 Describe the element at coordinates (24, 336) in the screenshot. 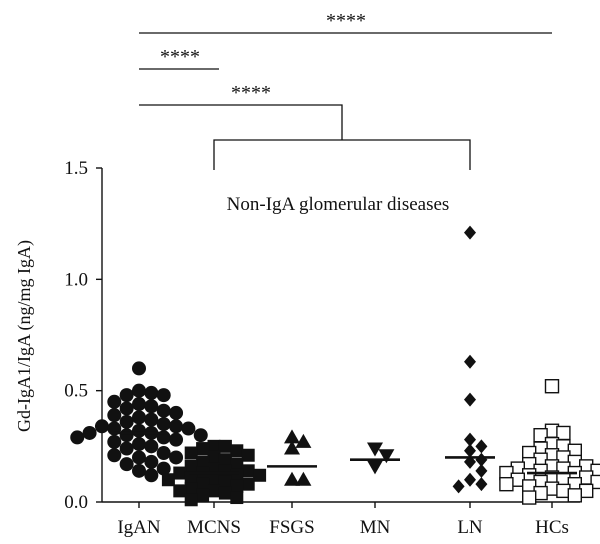

I see `y-axis-label: Gd-IgA1/IgA (ng/mg IgA)` at that location.